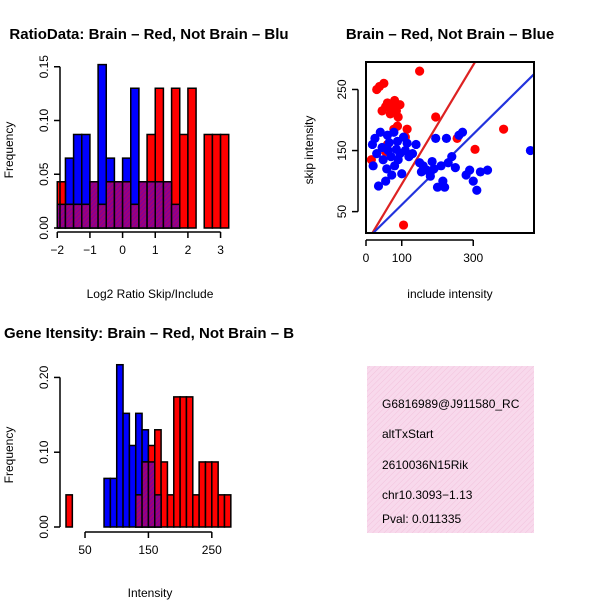 Image resolution: width=600 pixels, height=600 pixels. Describe the element at coordinates (143, 146) in the screenshot. I see `ratio-histogram-bars` at that location.